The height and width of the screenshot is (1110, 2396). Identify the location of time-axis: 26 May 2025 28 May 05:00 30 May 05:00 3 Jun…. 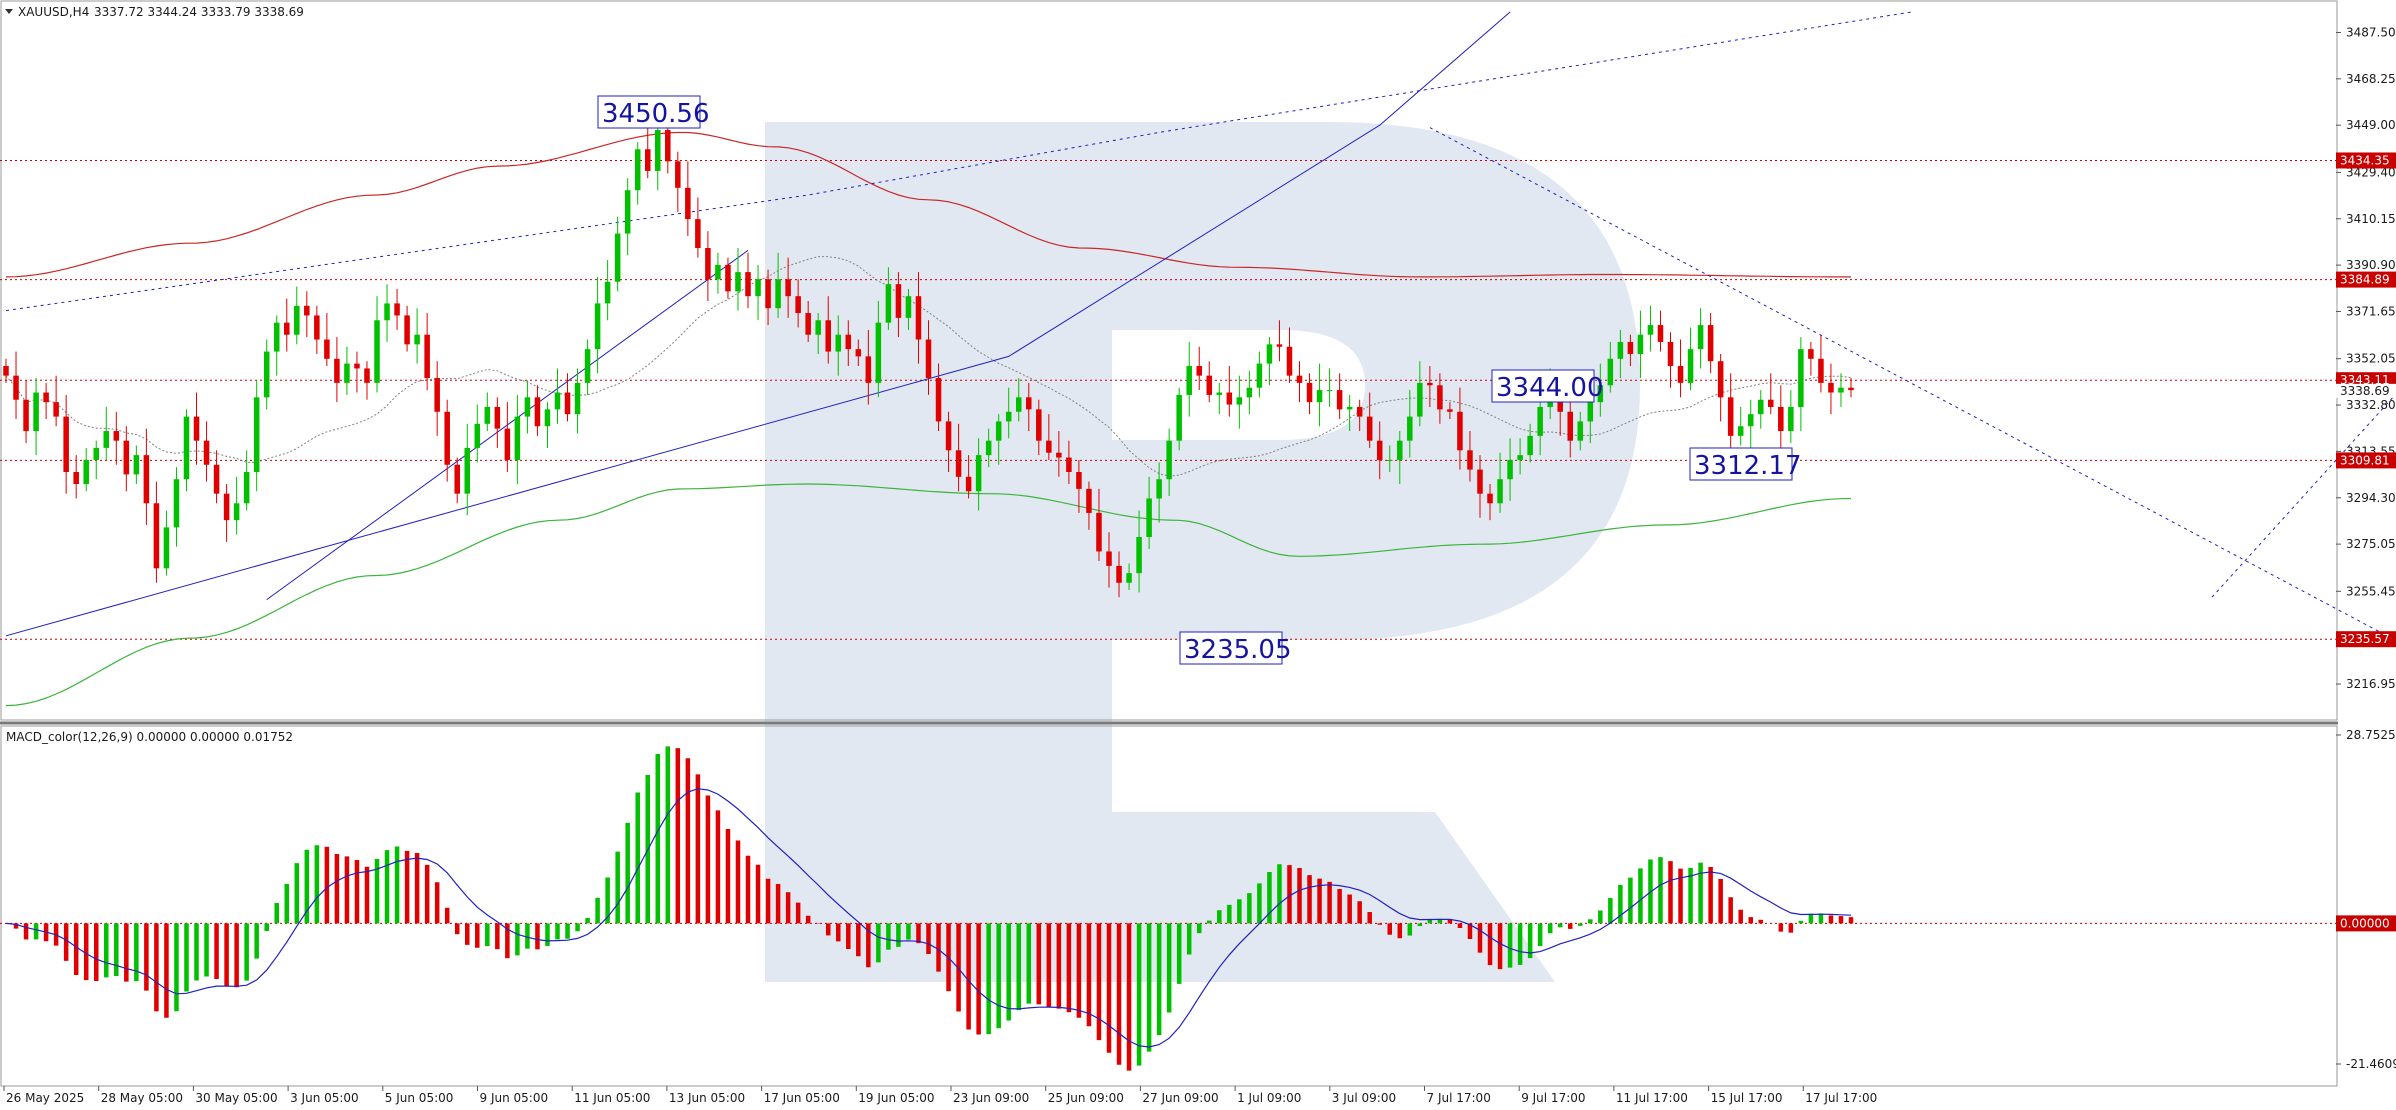
(940, 1095).